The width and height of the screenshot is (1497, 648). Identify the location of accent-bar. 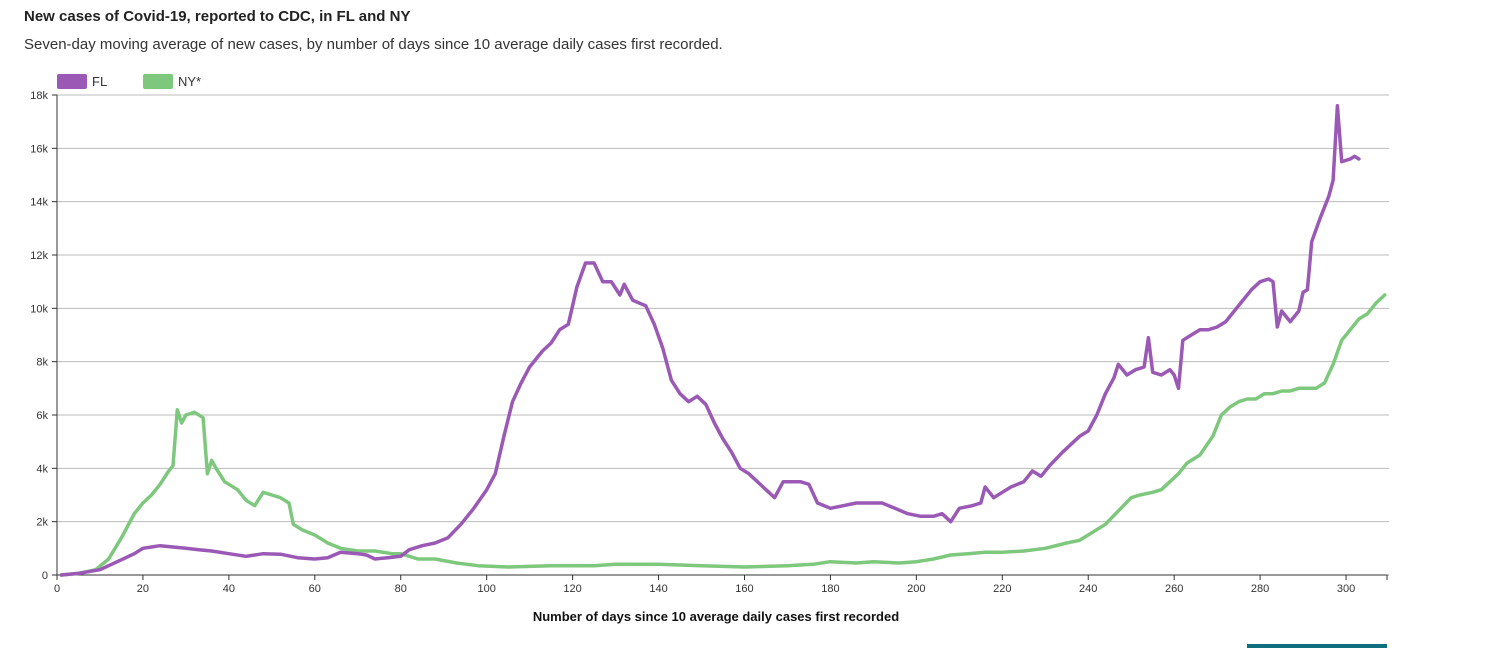
(1317, 646).